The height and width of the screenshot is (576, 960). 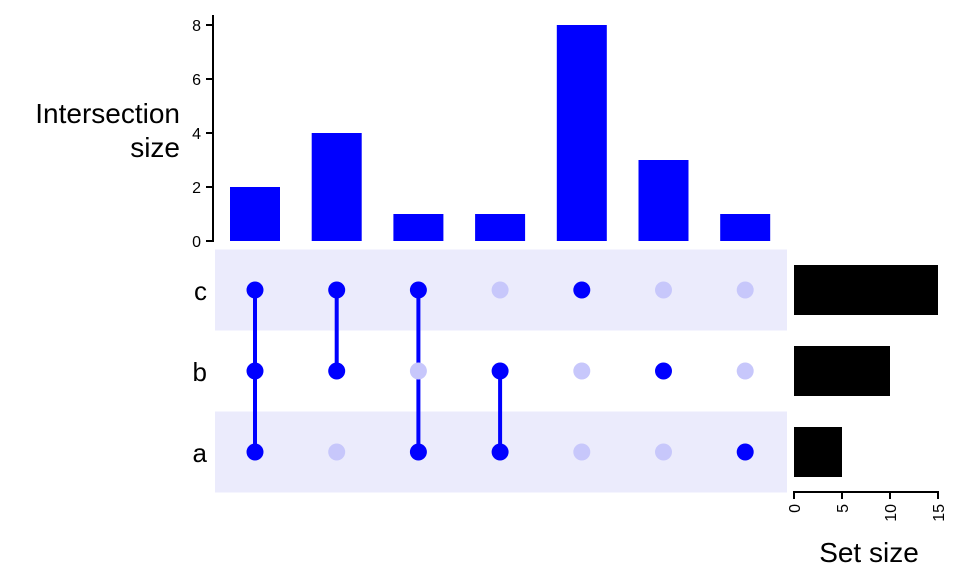 What do you see at coordinates (337, 290) in the screenshot?
I see `matrix-dot-2-c` at bounding box center [337, 290].